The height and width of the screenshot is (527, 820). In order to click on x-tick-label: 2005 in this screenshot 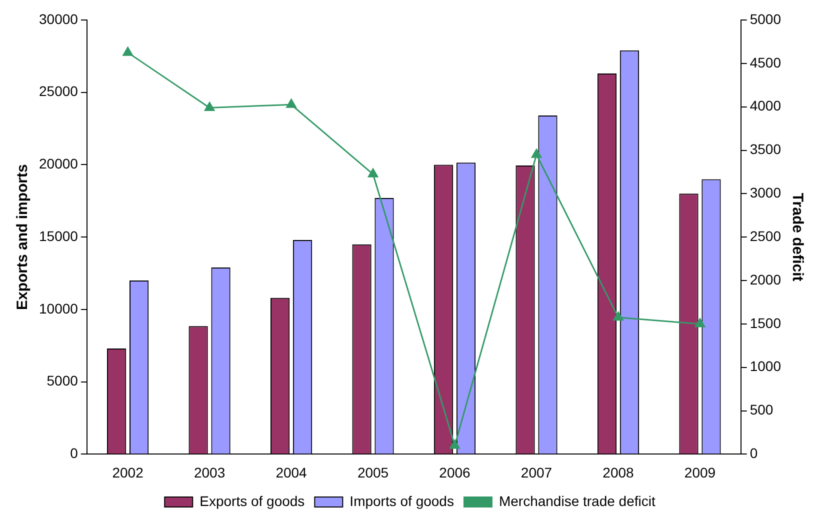, I will do `click(373, 472)`.